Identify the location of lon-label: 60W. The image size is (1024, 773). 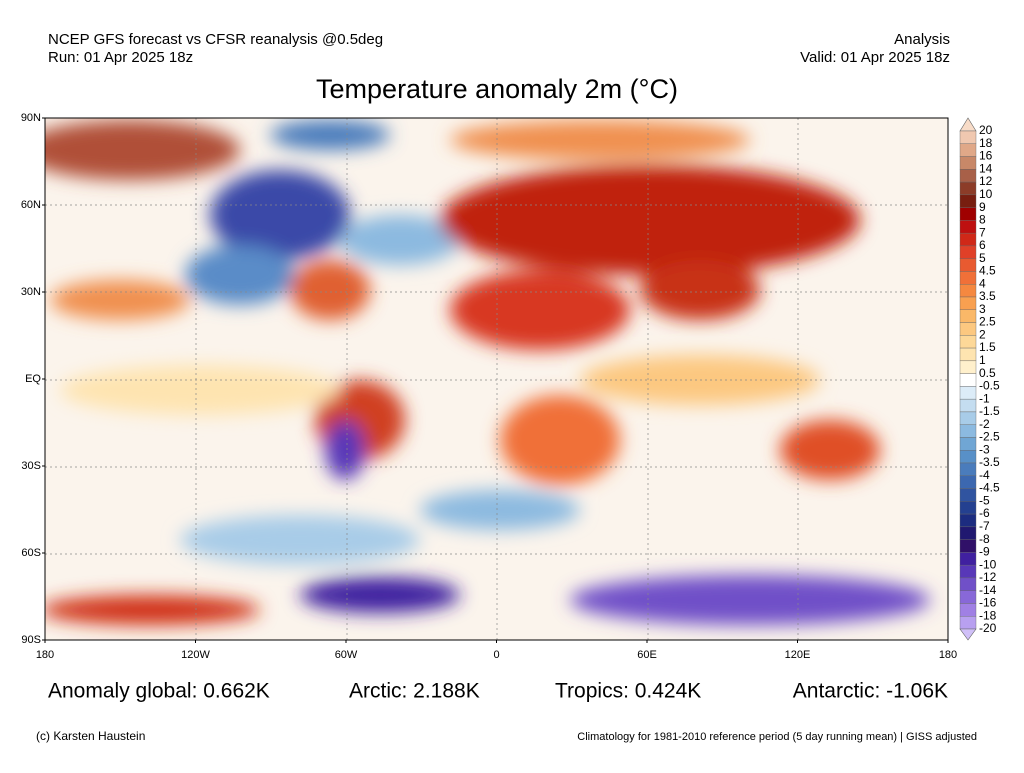
(346, 655).